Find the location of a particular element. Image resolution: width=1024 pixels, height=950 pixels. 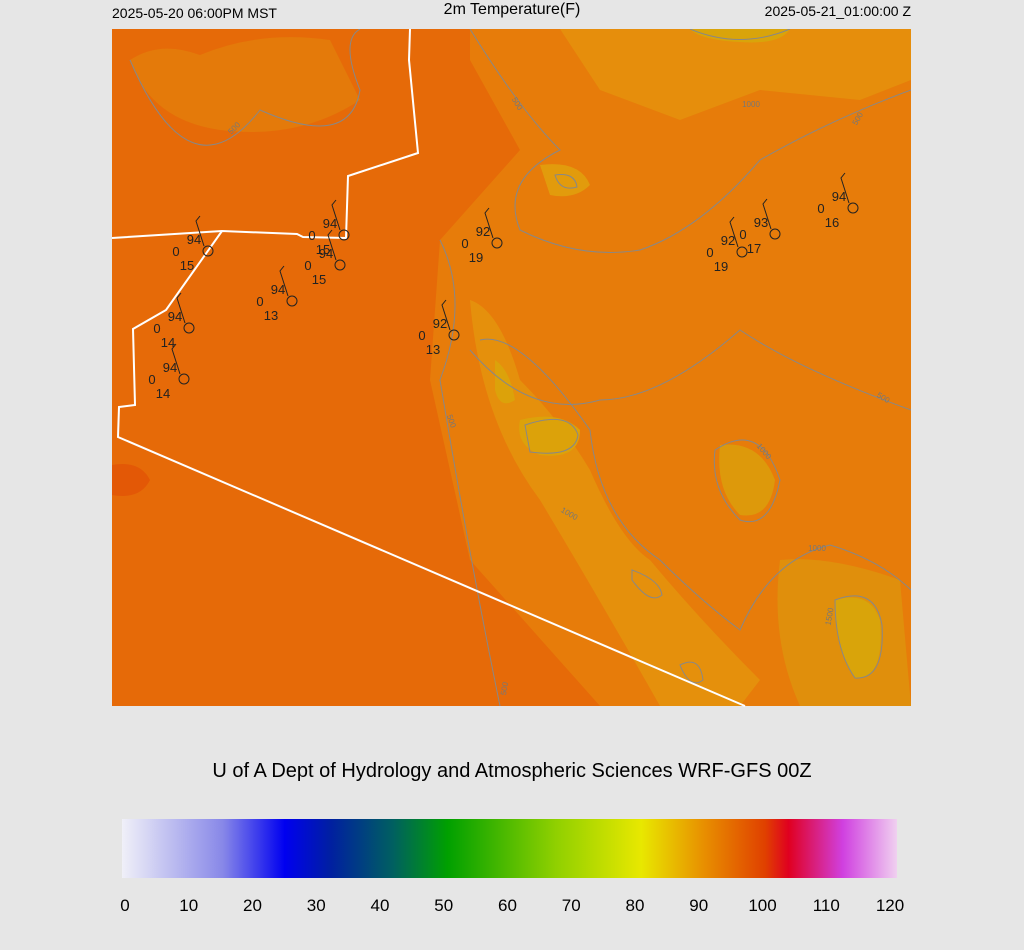

valid-time-local: 2025-05-20 06:00PM MST is located at coordinates (194, 13).